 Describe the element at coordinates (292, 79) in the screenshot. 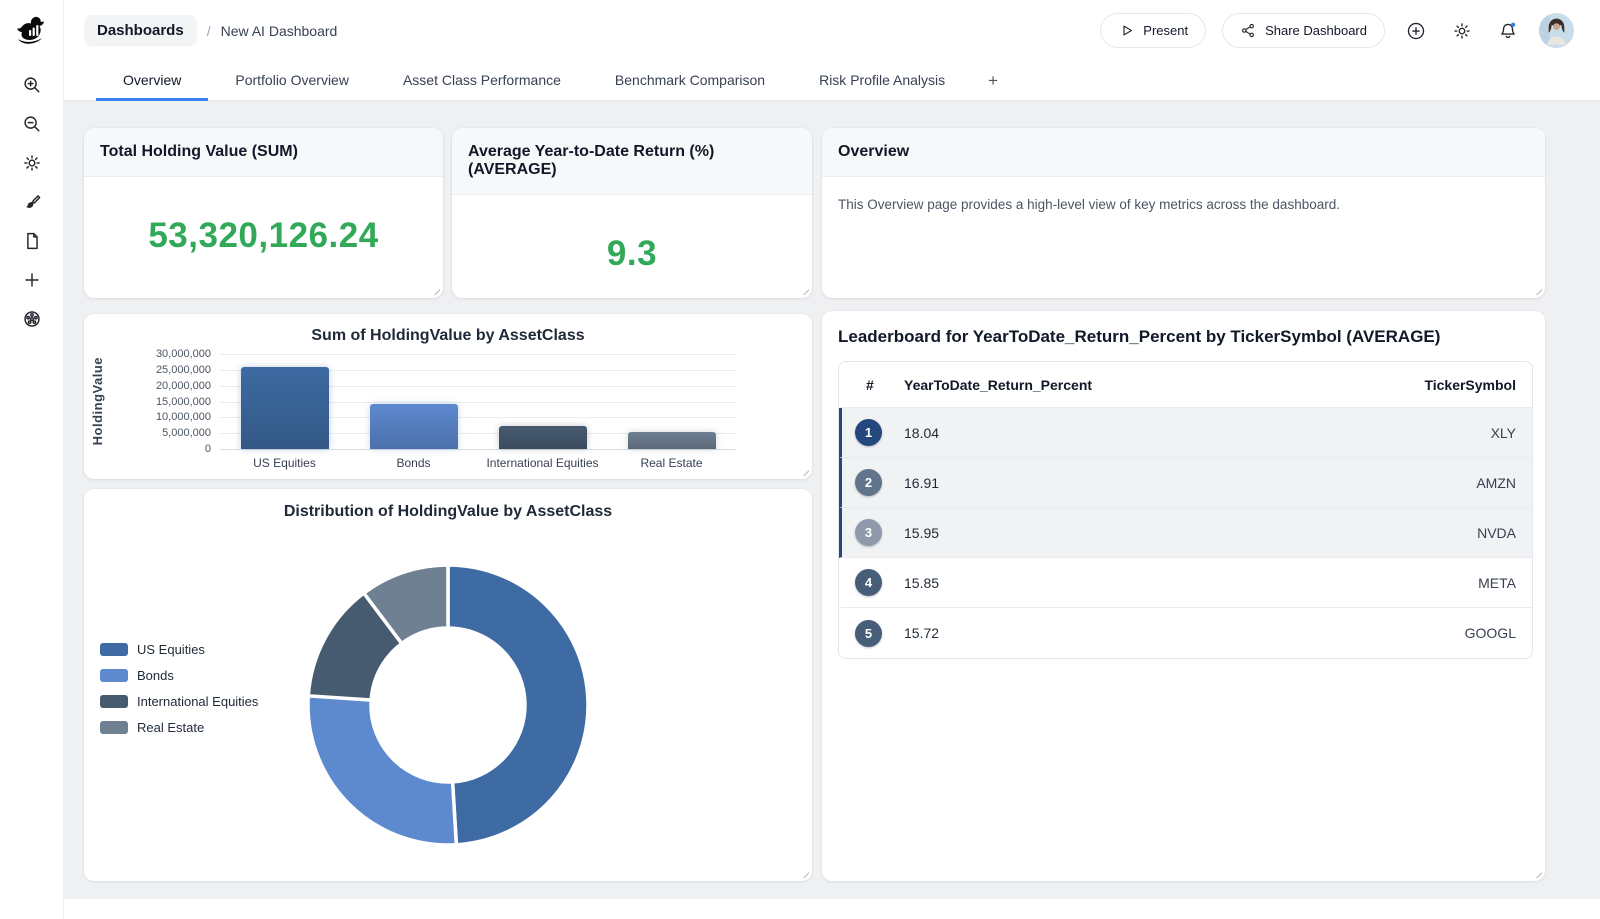

I see `tab-portfolio-overview: Portfolio Overview` at that location.